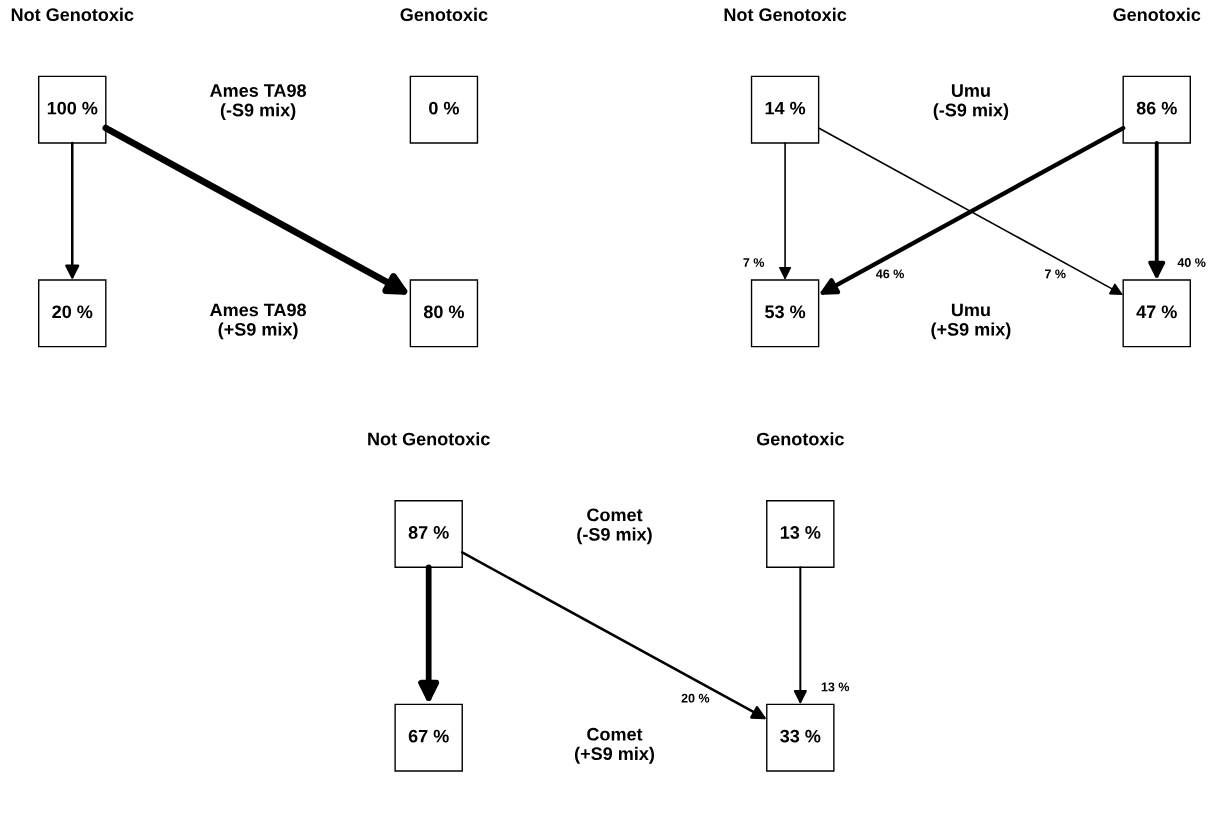  Describe the element at coordinates (428, 532) in the screenshot. I see `data-label: 87 %` at that location.